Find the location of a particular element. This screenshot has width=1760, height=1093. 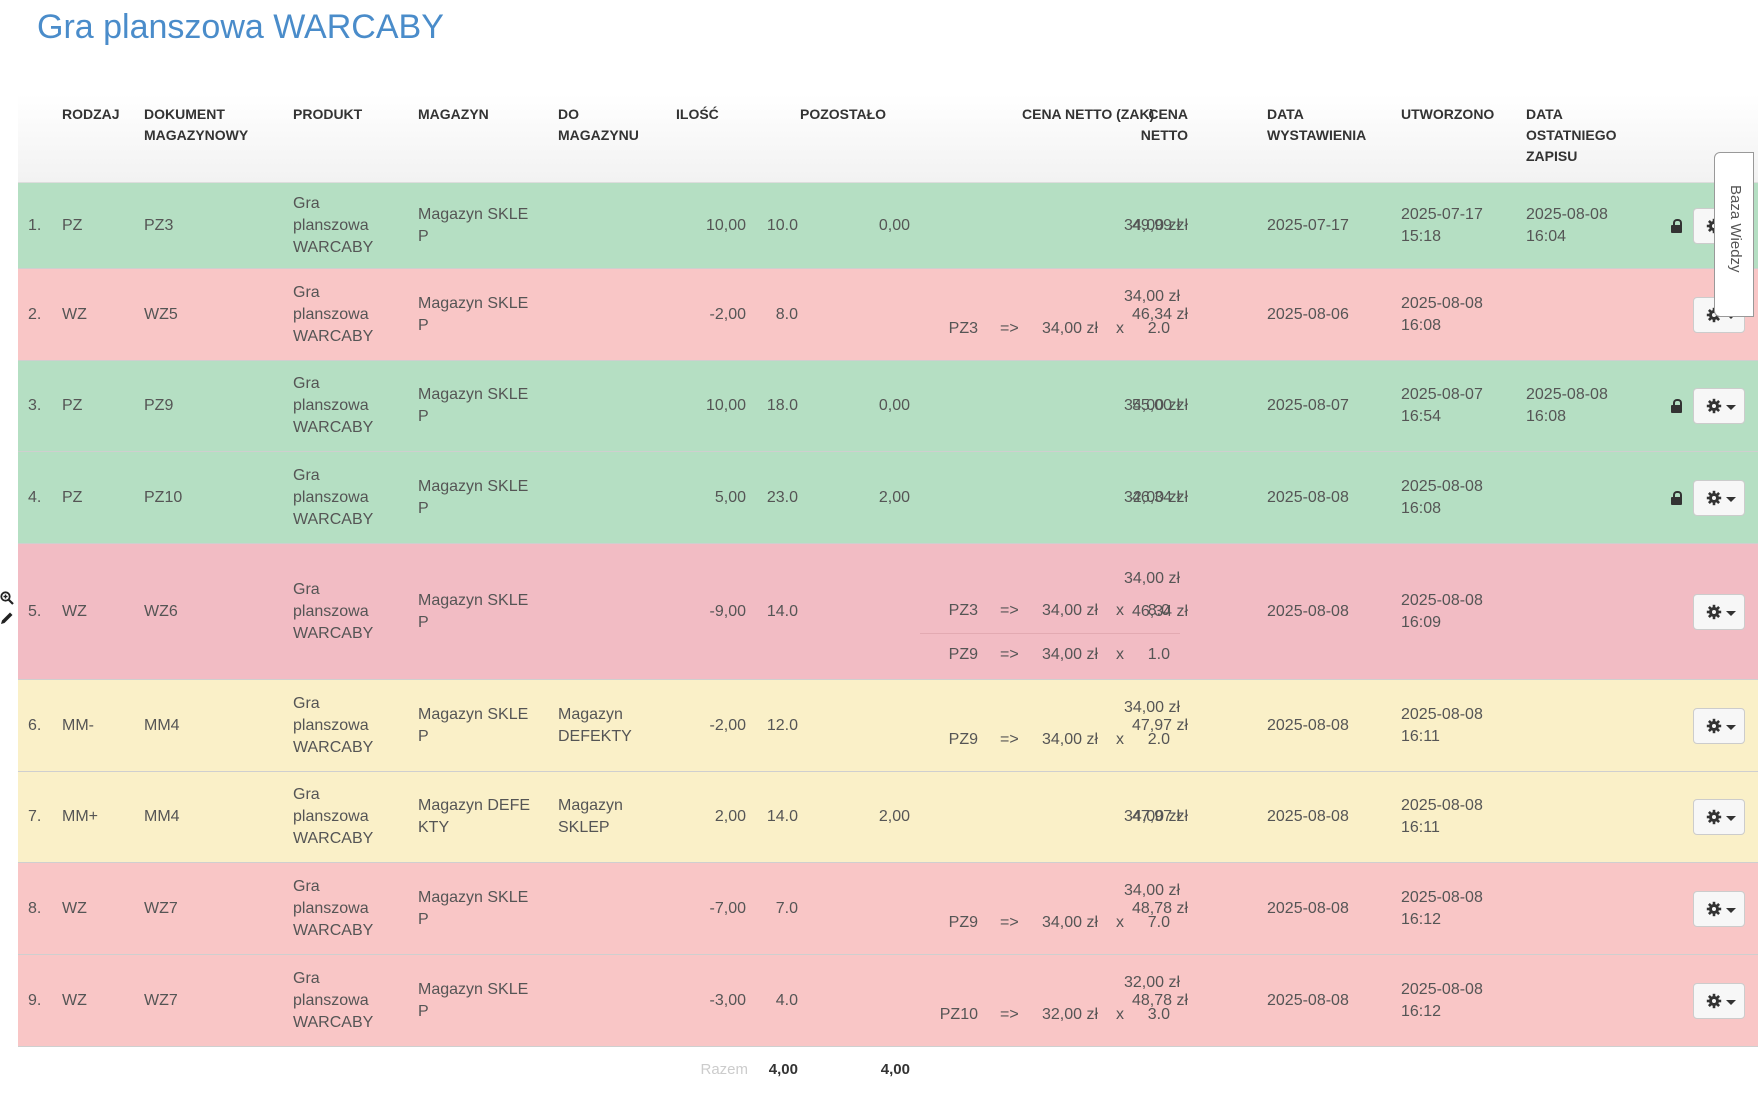

header-rodzaj: RODZAJ is located at coordinates (91, 114).